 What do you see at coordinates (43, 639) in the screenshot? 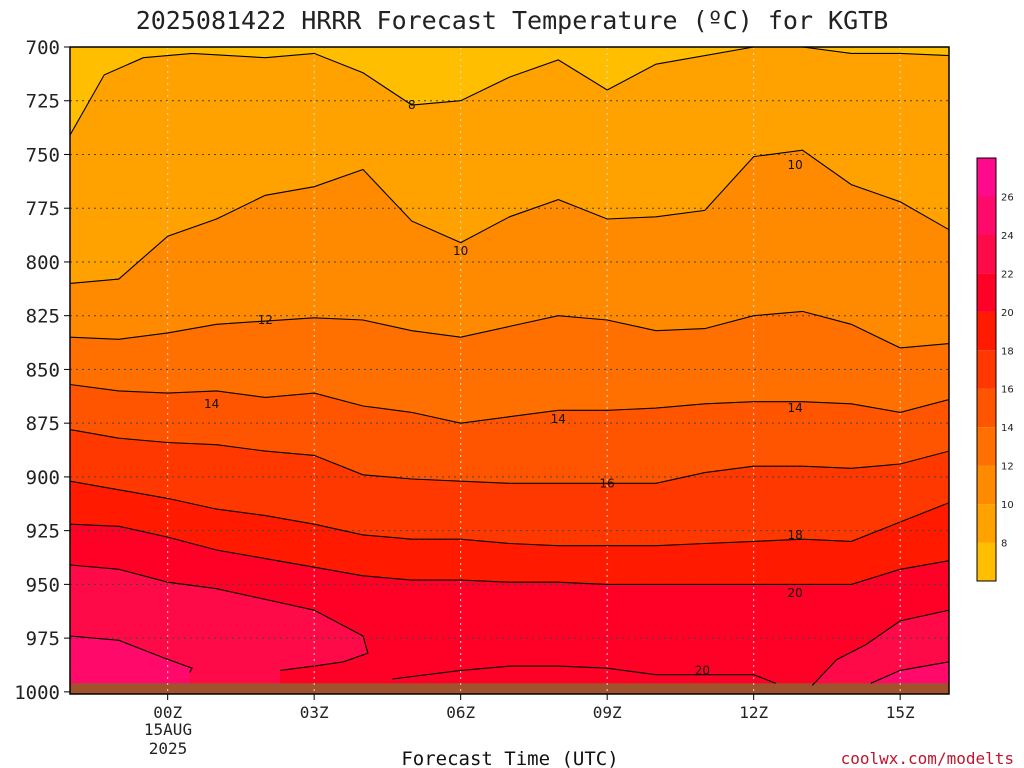
I see `y-tick-label: 975` at bounding box center [43, 639].